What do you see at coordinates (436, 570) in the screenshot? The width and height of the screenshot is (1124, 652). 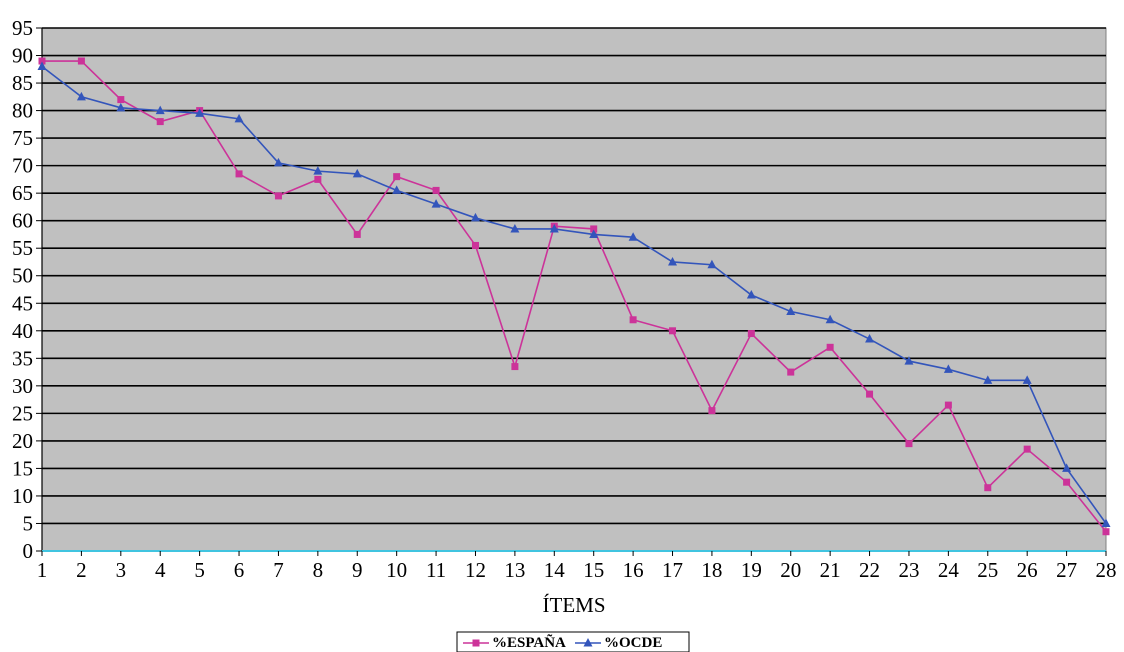 I see `x-tick-label: 11` at bounding box center [436, 570].